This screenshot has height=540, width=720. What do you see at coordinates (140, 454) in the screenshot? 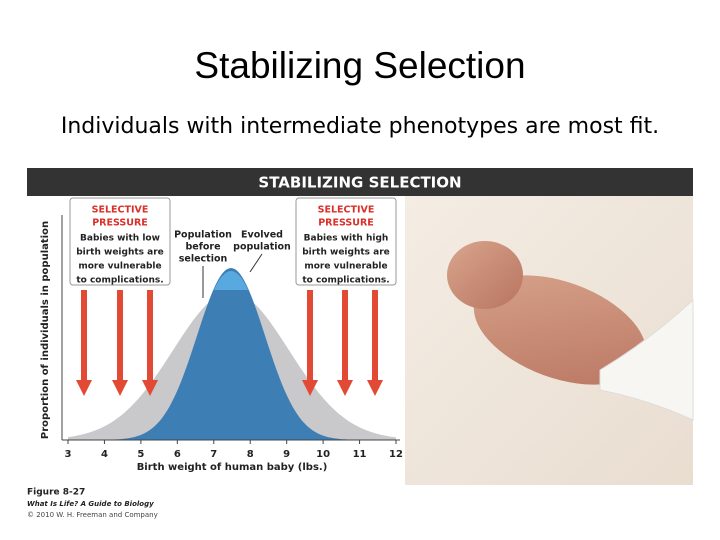
I see `x-tick-label: 5` at bounding box center [140, 454].